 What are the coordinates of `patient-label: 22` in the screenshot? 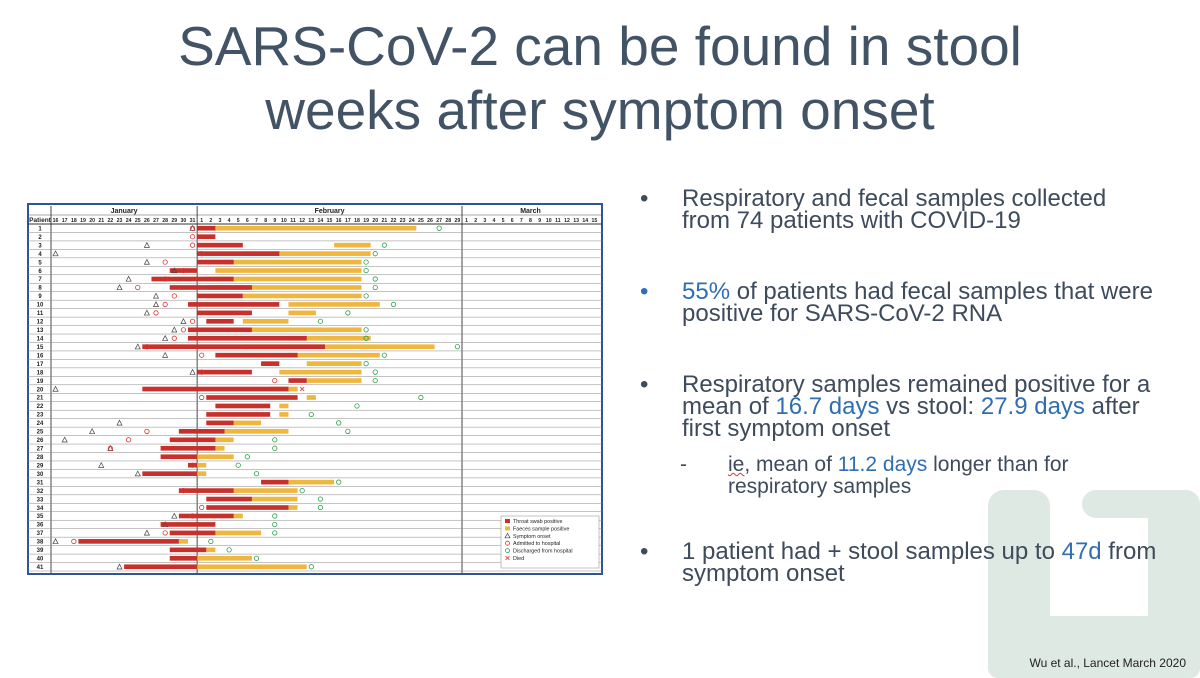 It's located at (40, 407).